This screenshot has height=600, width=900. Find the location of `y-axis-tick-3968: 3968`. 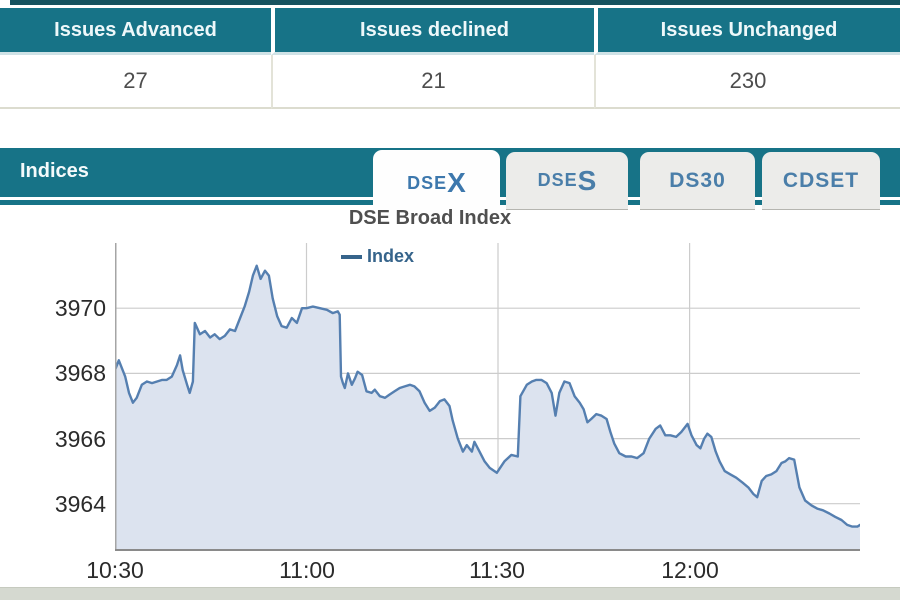

y-axis-tick-3968: 3968 is located at coordinates (80, 373).